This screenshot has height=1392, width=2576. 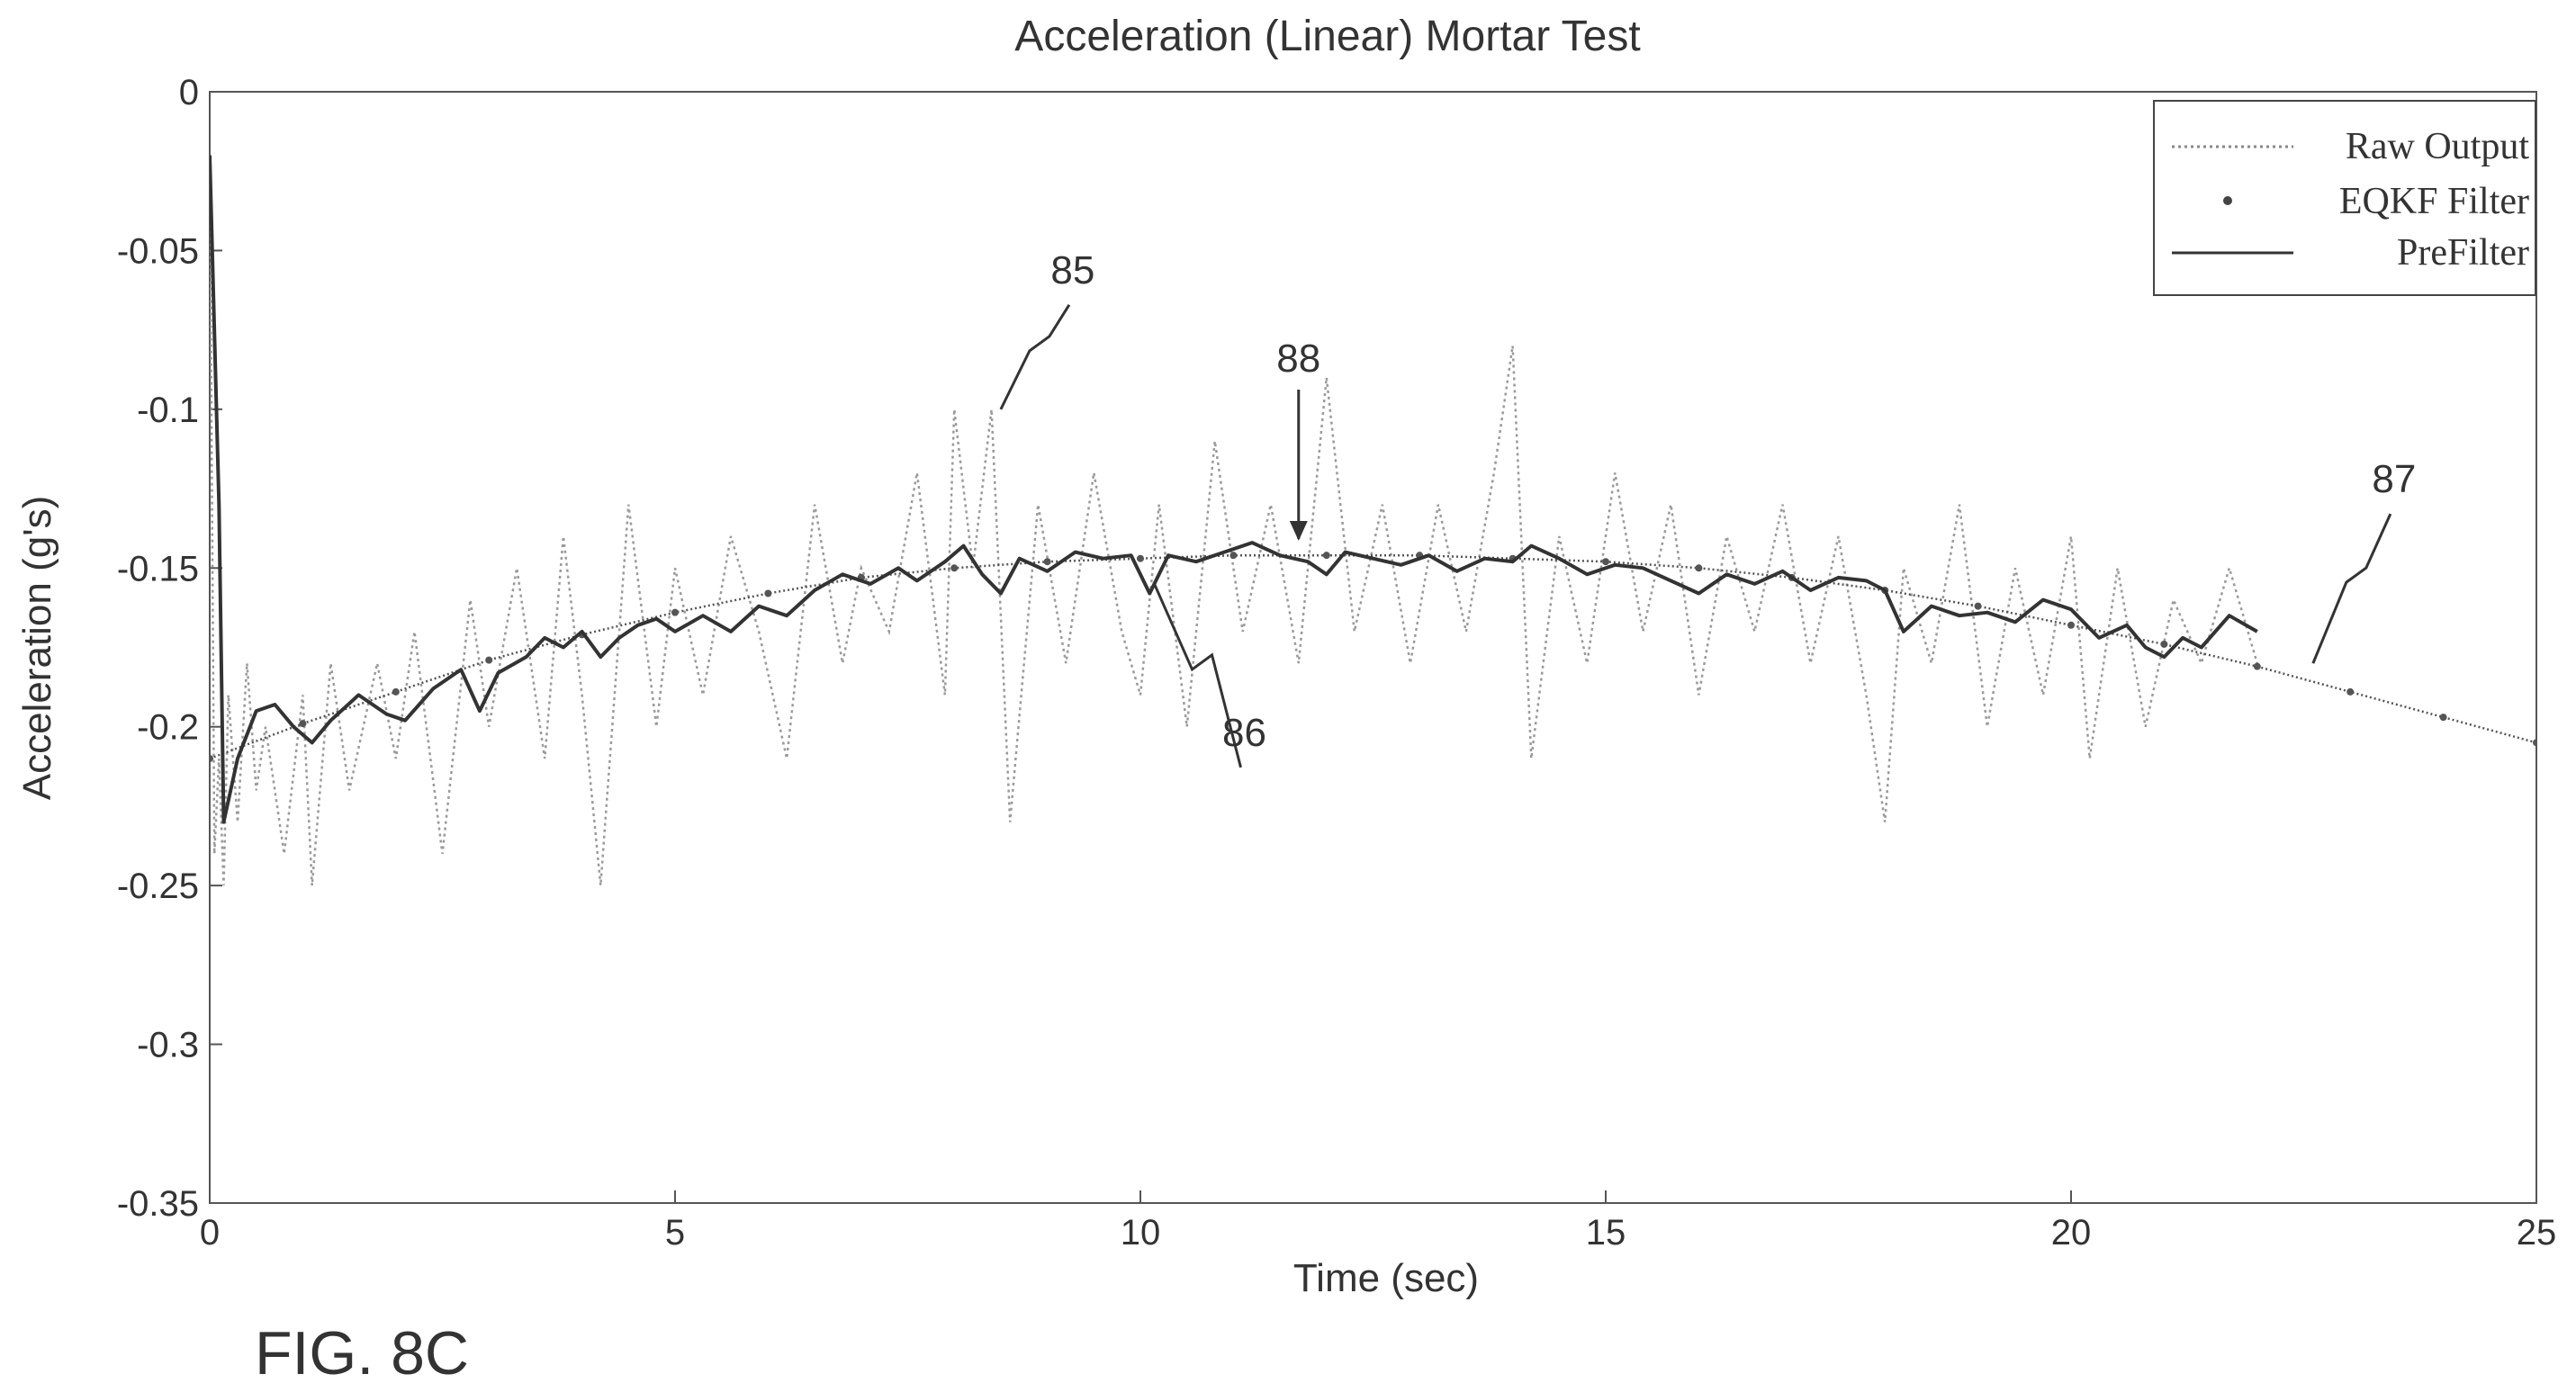 I want to click on legend-swatch-eqkf-filter, so click(x=2227, y=201).